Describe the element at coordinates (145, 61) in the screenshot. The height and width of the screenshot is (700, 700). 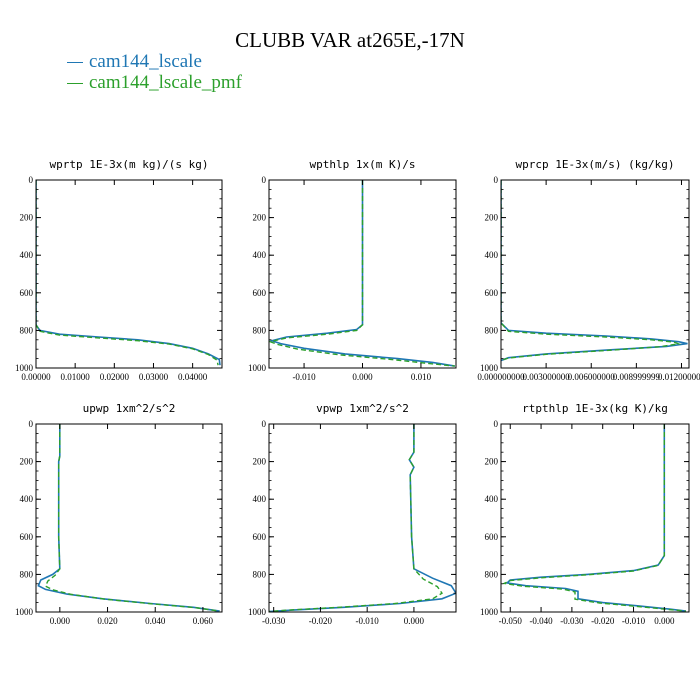
I see `legend-label: cam144_lscale` at that location.